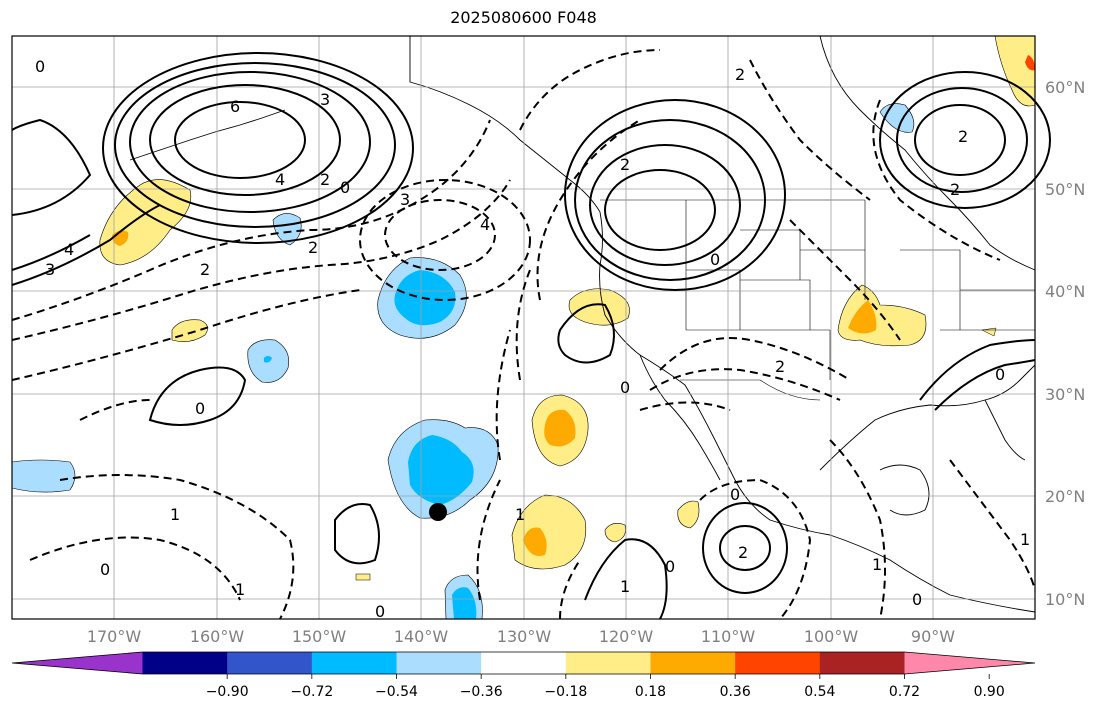 The height and width of the screenshot is (712, 1105). I want to click on colorbar-outline, so click(523, 663).